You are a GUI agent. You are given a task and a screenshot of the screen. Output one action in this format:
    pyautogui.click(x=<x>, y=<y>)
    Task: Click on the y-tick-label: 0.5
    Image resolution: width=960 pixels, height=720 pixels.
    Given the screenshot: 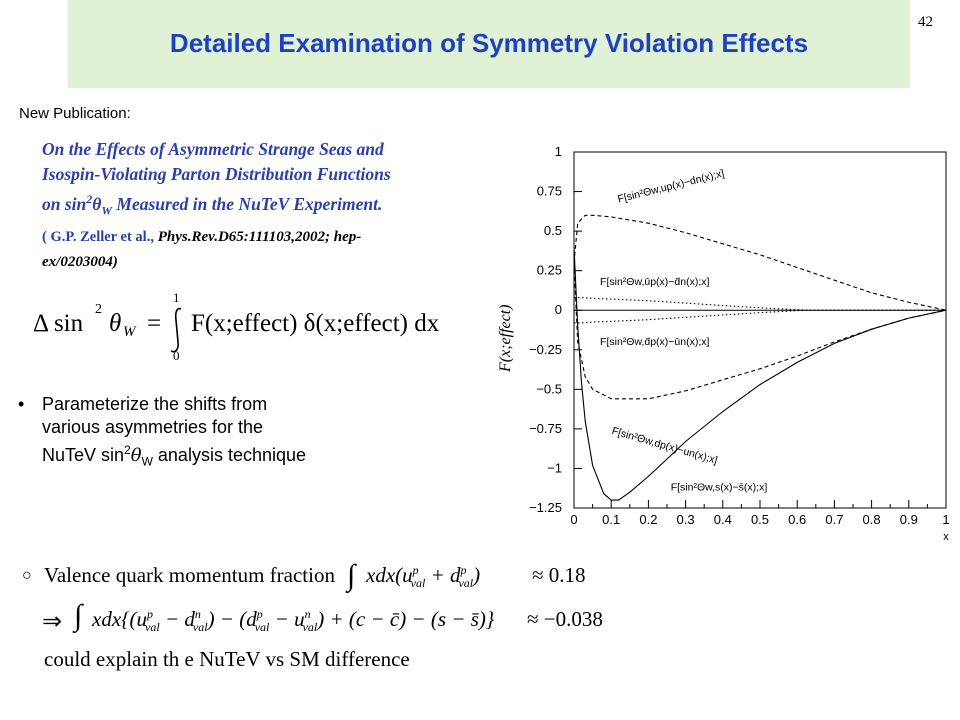 What is the action you would take?
    pyautogui.click(x=553, y=230)
    